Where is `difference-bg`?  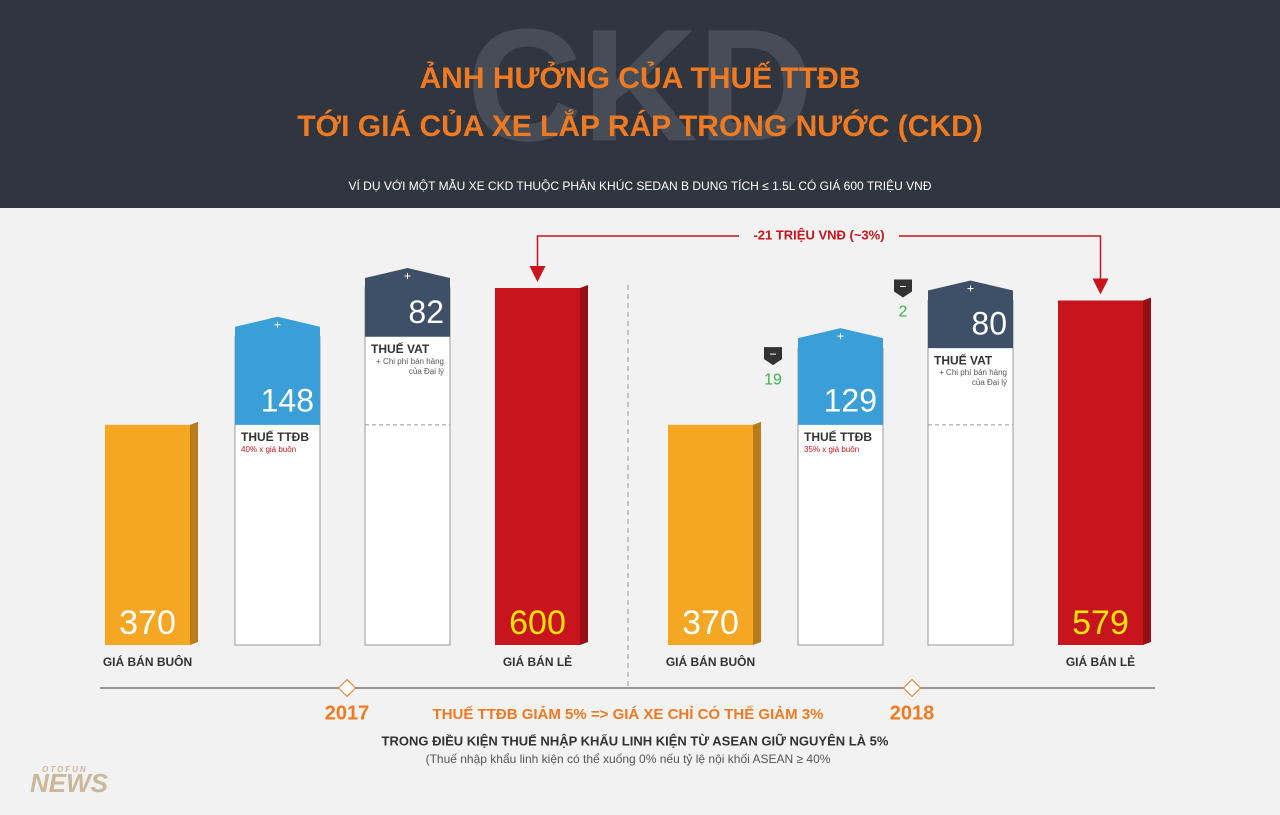
difference-bg is located at coordinates (819, 236).